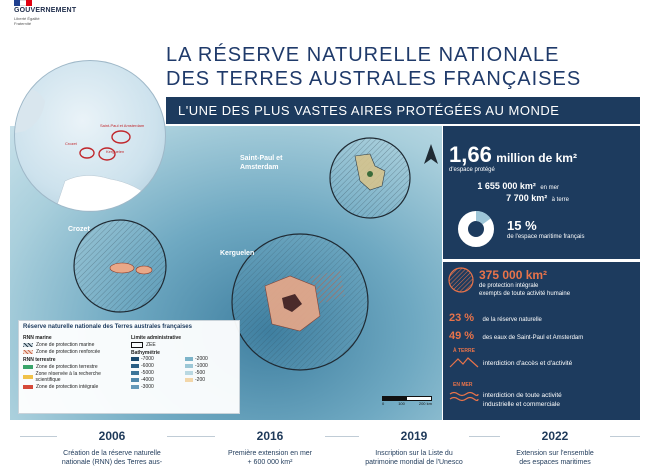 This screenshot has height=470, width=660. I want to click on timeline-year-2016: 2016, so click(270, 436).